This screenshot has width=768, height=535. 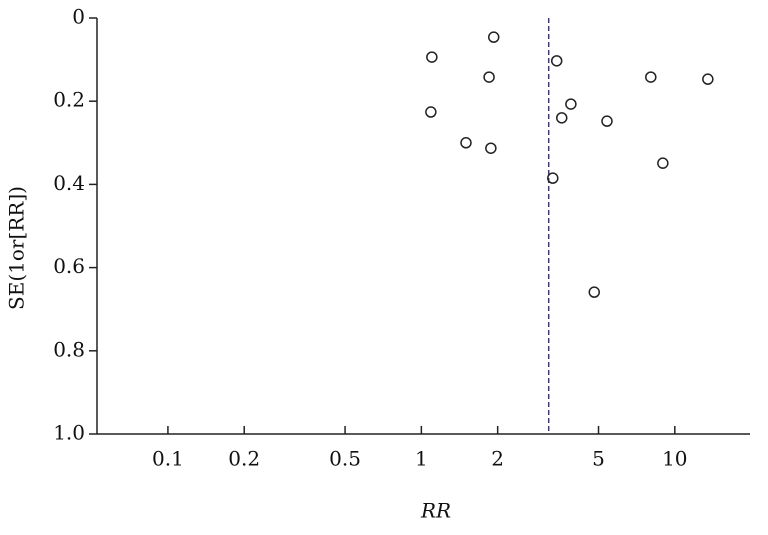 I want to click on x-tick-label: 0.1, so click(x=168, y=459).